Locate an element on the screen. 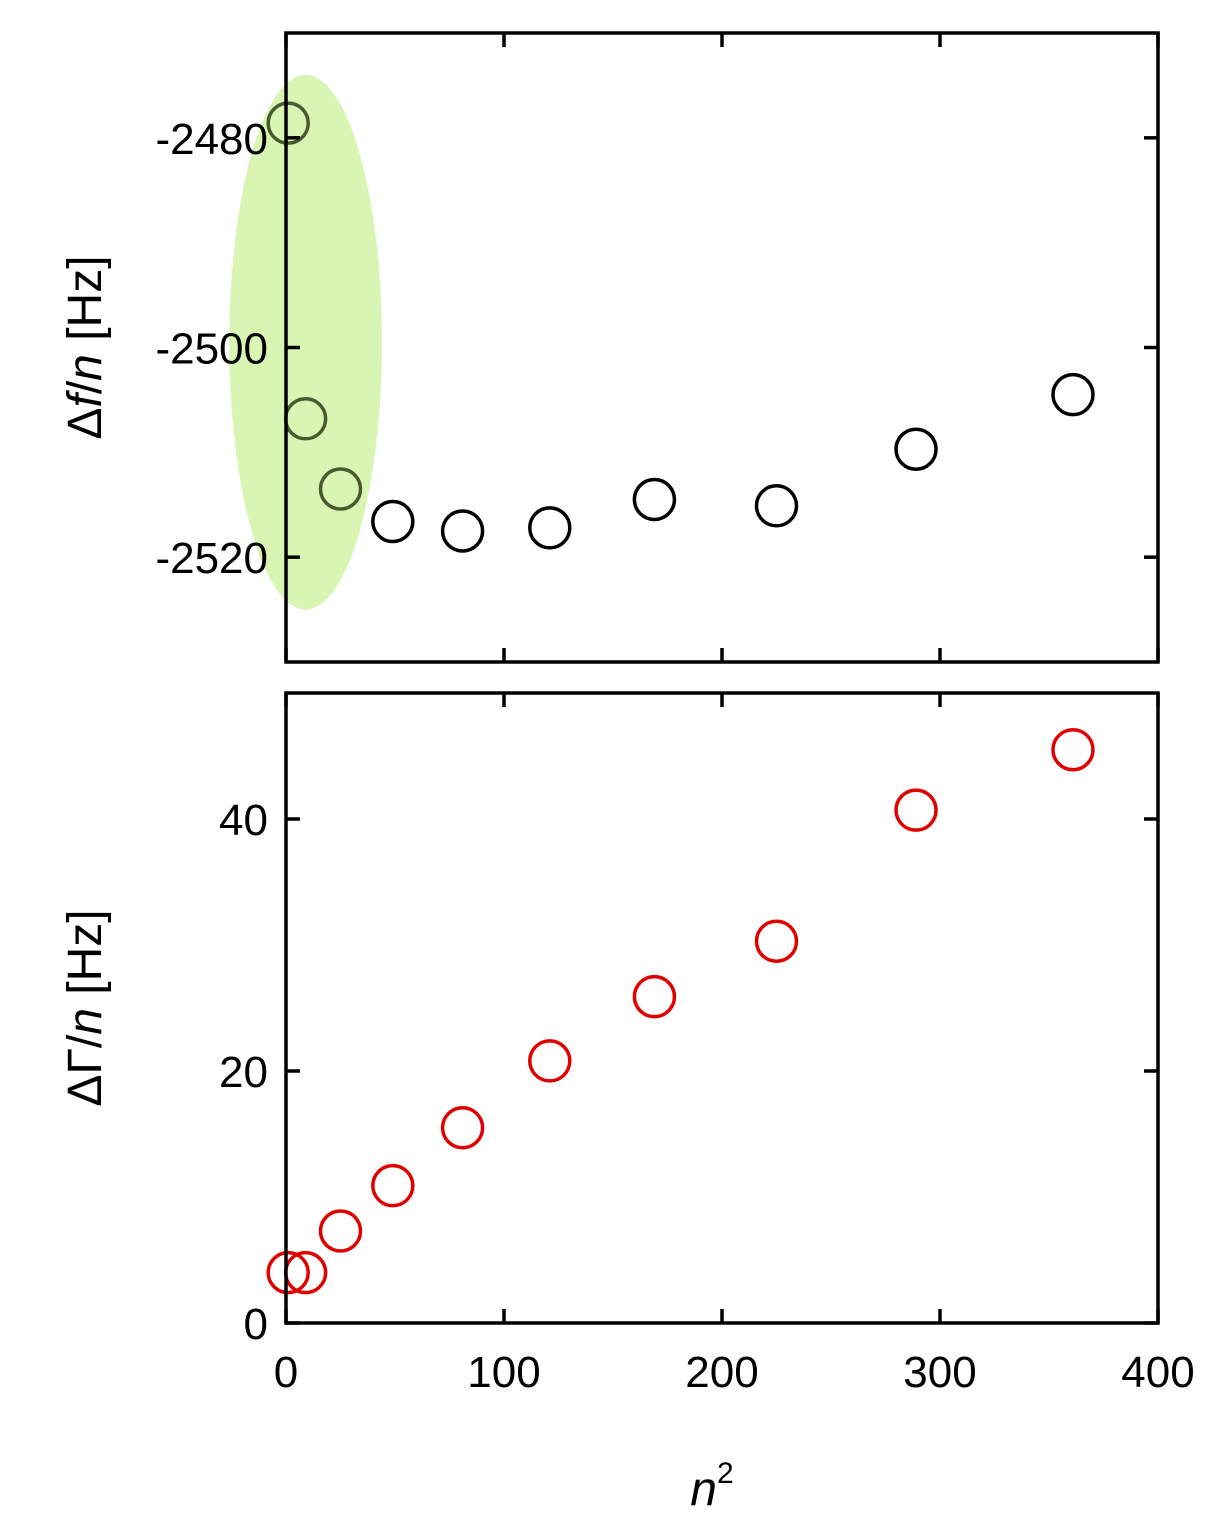  y-tick-label: 20 is located at coordinates (243, 1072).